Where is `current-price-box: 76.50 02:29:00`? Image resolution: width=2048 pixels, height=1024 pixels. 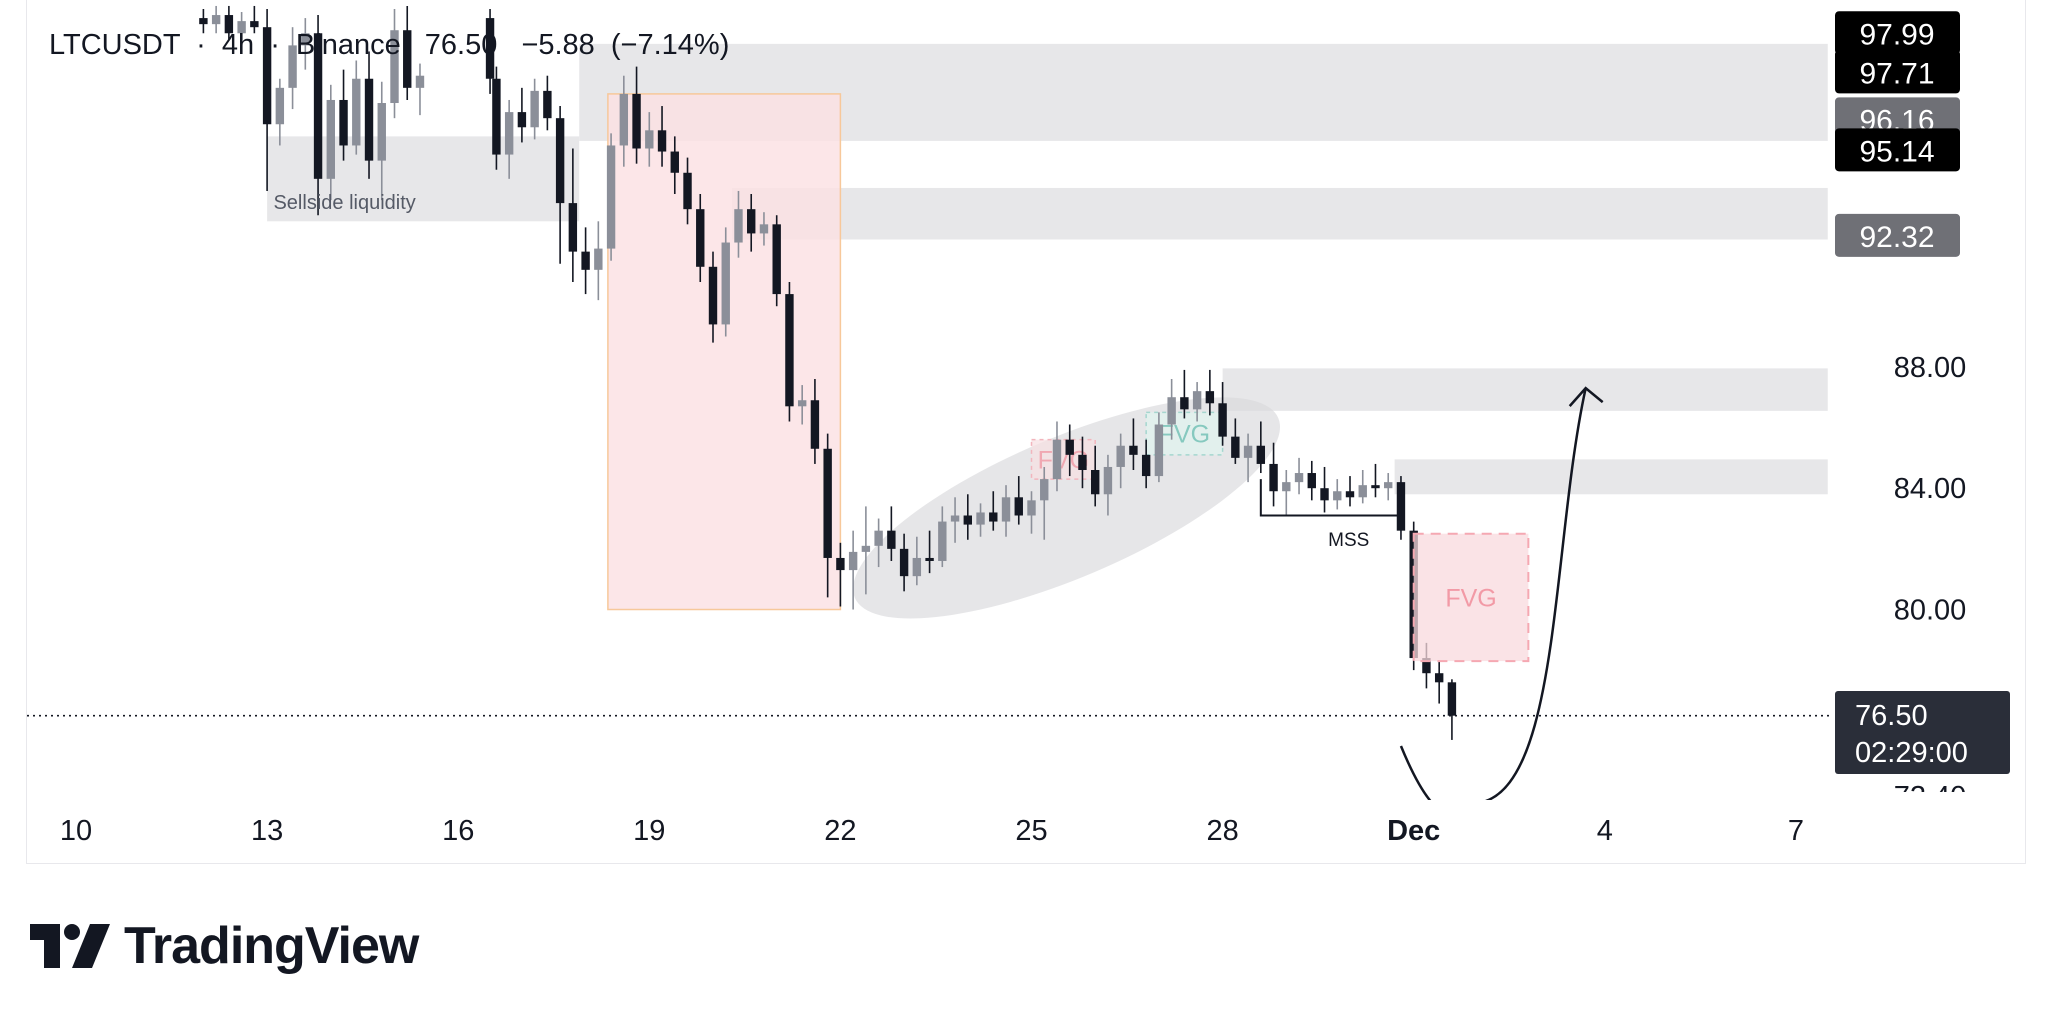 current-price-box: 76.50 02:29:00 is located at coordinates (1922, 732).